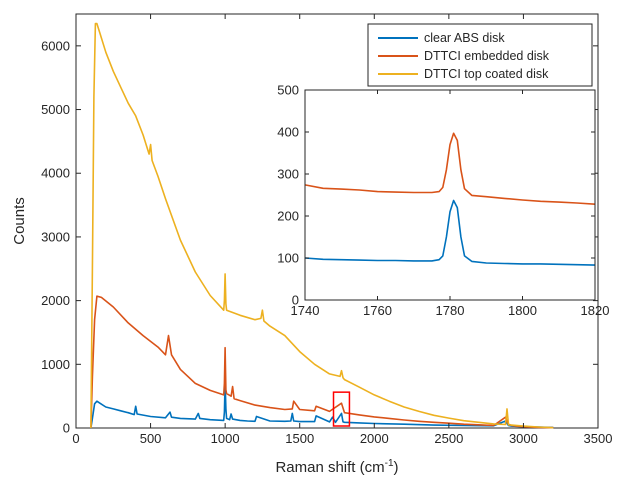 The height and width of the screenshot is (482, 624). I want to click on main-y-tick-label: 2000, so click(55, 300).